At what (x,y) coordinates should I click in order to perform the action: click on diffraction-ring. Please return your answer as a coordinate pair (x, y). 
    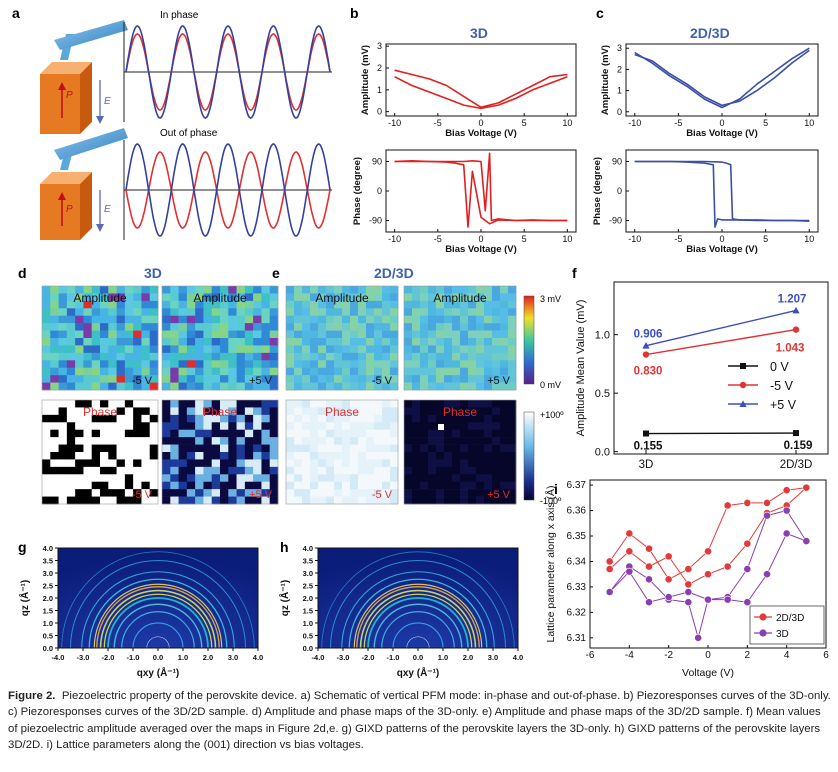
    Looking at the image, I should click on (158, 626).